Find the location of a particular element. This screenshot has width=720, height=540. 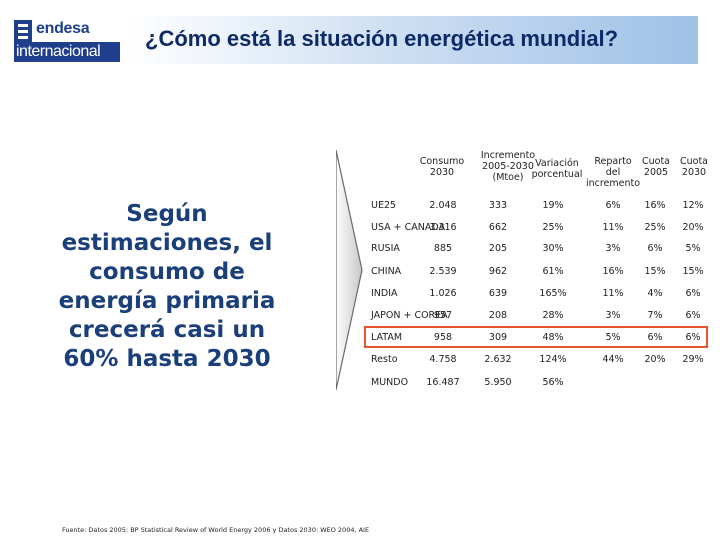

cell-variacion: 124% is located at coordinates (553, 359).